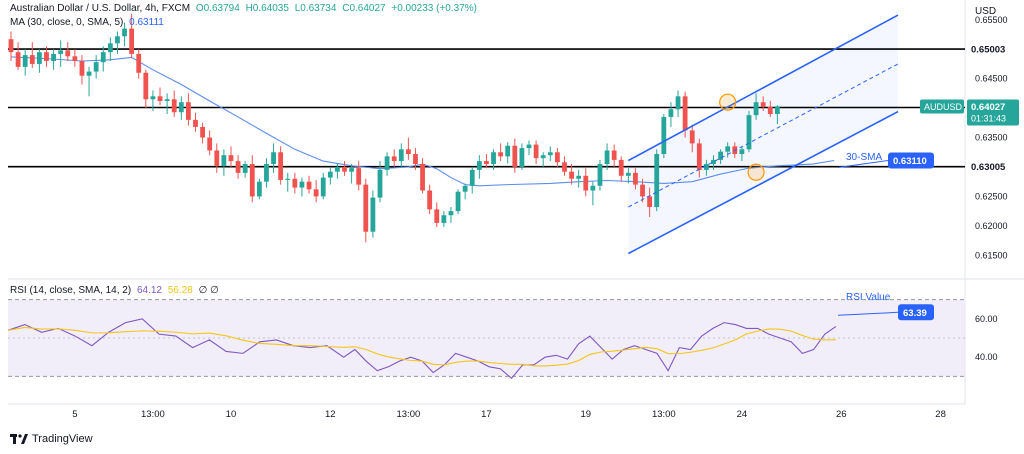  I want to click on rsi-annotation-label: RSI Value, so click(868, 297).